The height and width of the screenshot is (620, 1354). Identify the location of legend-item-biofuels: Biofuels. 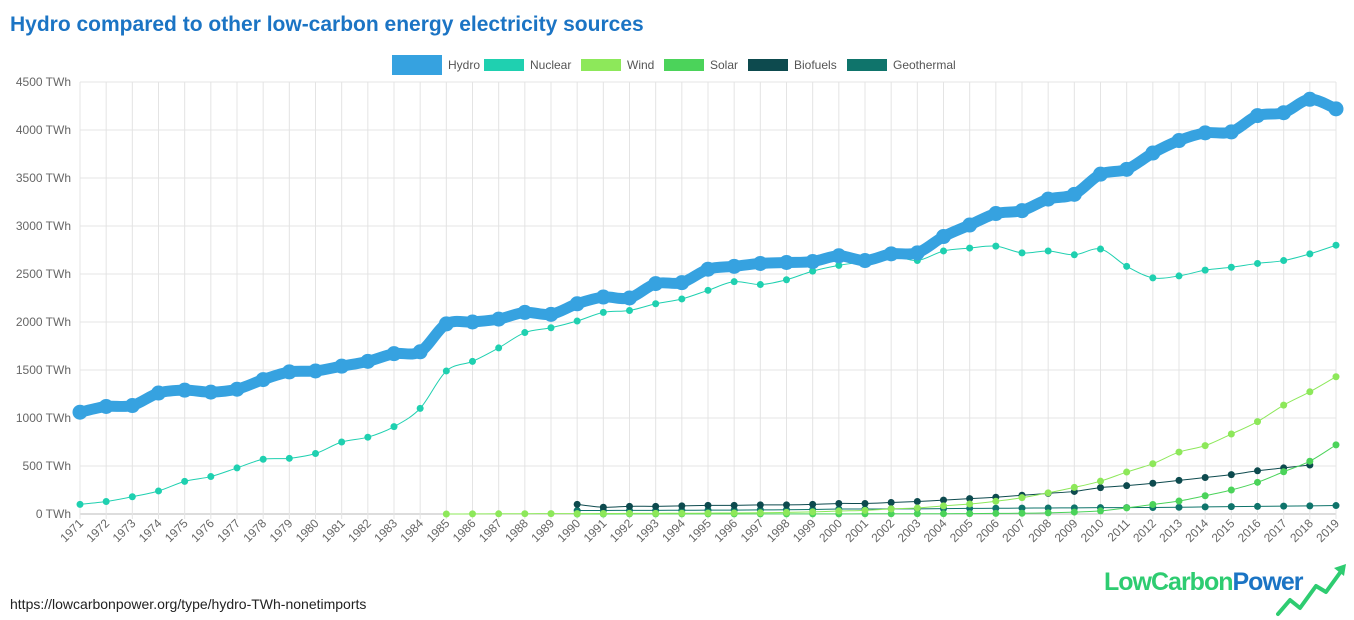
(792, 65).